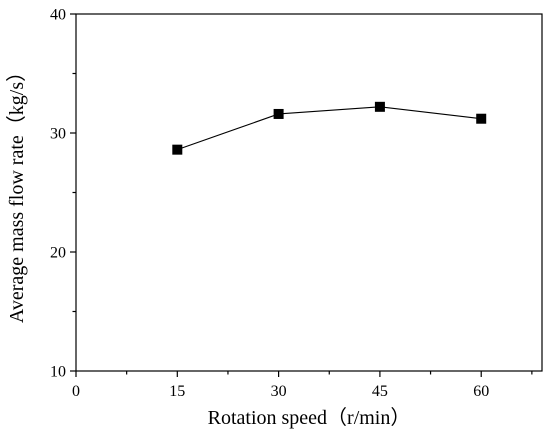 This screenshot has height=434, width=550. I want to click on x-axis-title: Rotation speed（r/min）, so click(309, 417).